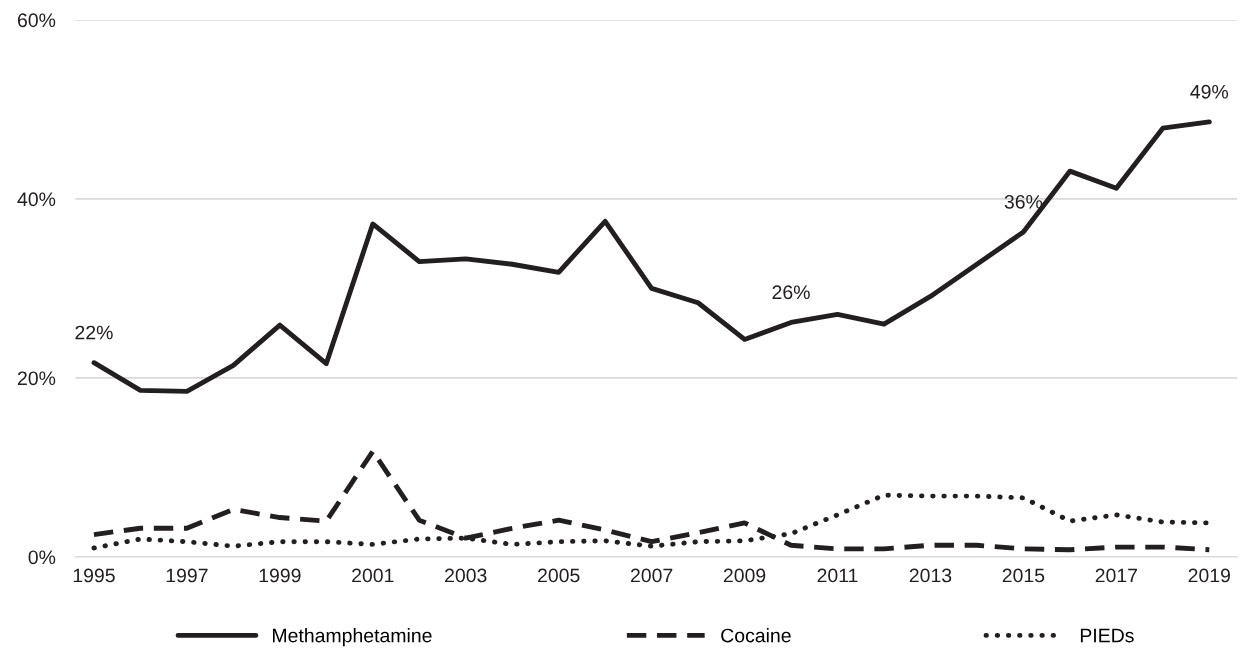 Image resolution: width=1256 pixels, height=663 pixels. Describe the element at coordinates (1023, 575) in the screenshot. I see `x-tick-label: 2015` at that location.